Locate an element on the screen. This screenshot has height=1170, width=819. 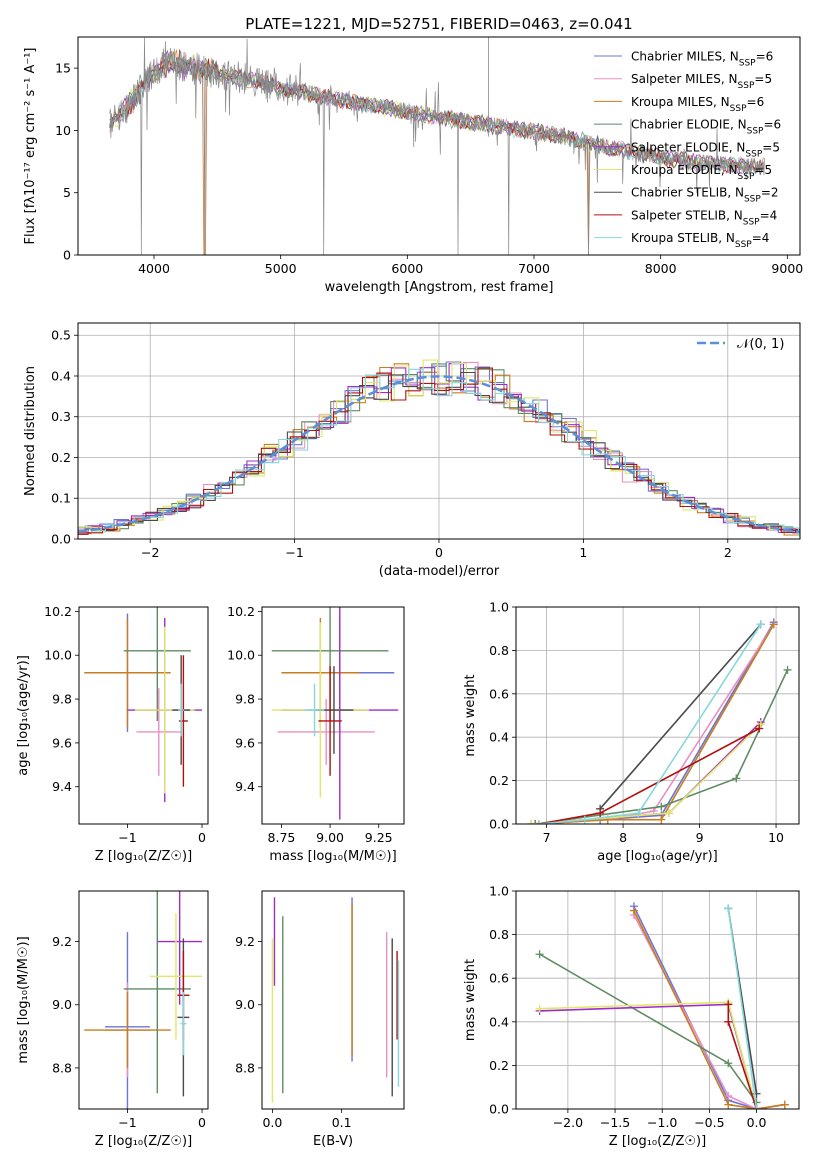
x-tick-label: 0.1 is located at coordinates (342, 1122).